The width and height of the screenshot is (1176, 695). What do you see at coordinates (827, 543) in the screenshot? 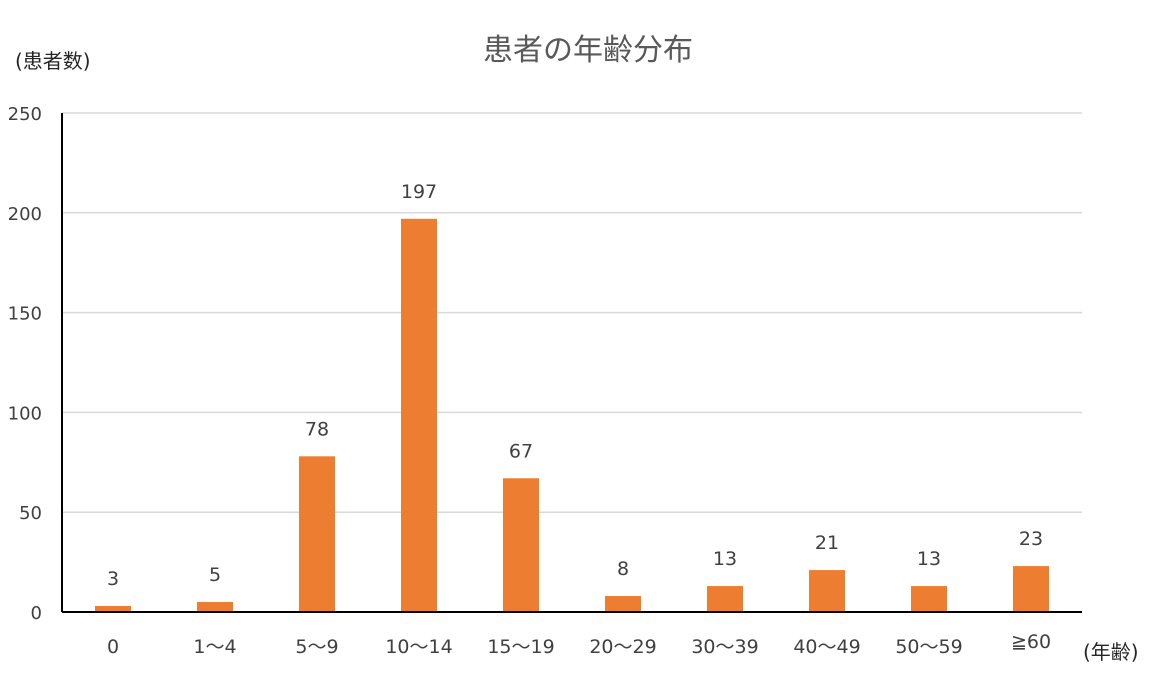
I see `data-label: 21` at bounding box center [827, 543].